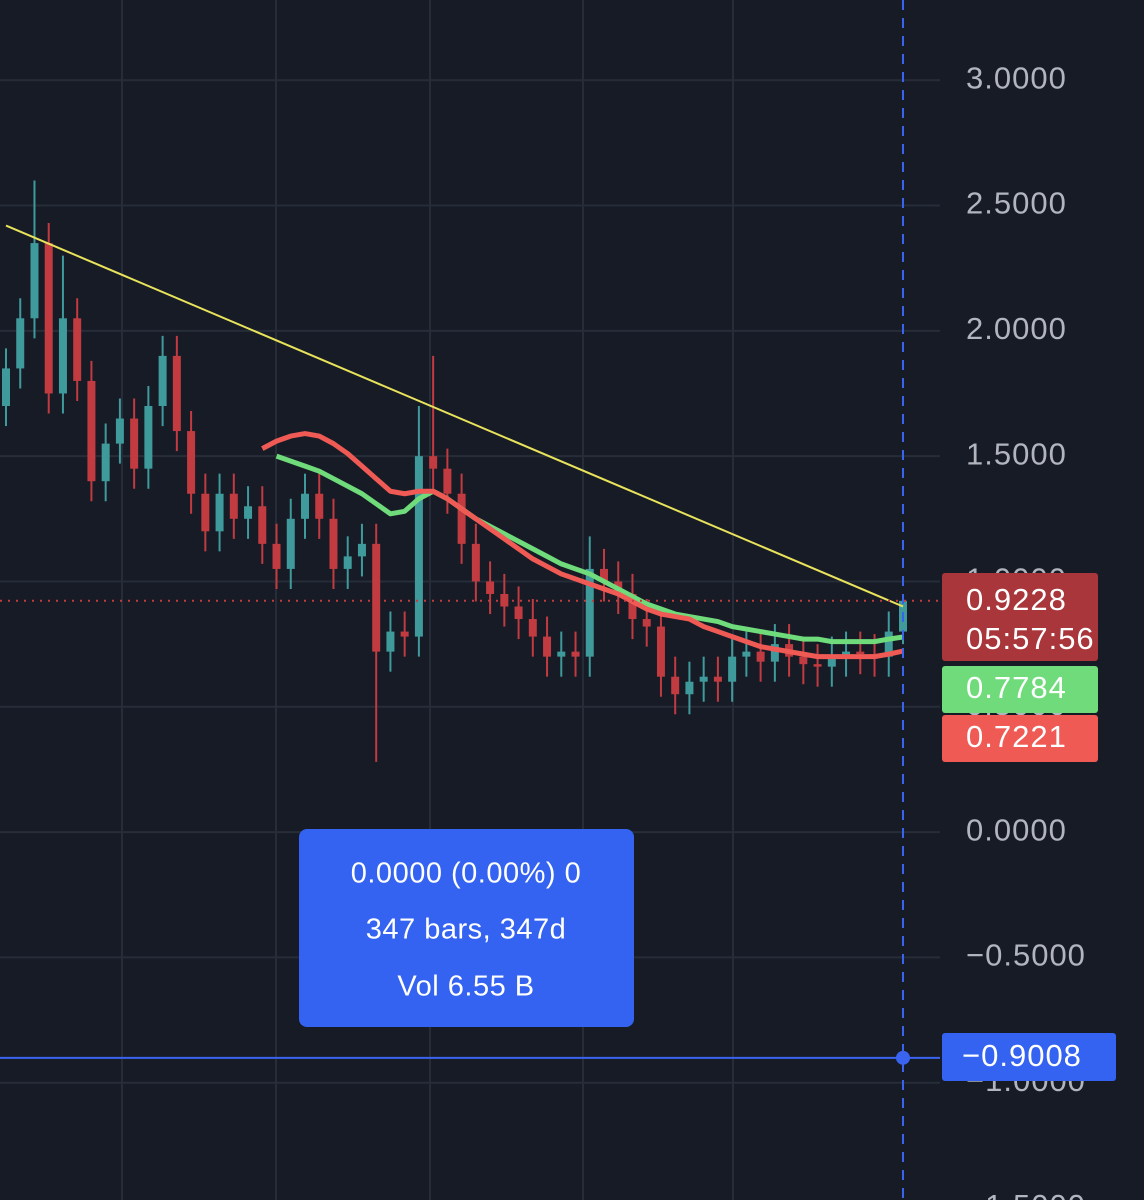 The image size is (1144, 1200). Describe the element at coordinates (903, 1057) in the screenshot. I see `crosshair-dot` at that location.